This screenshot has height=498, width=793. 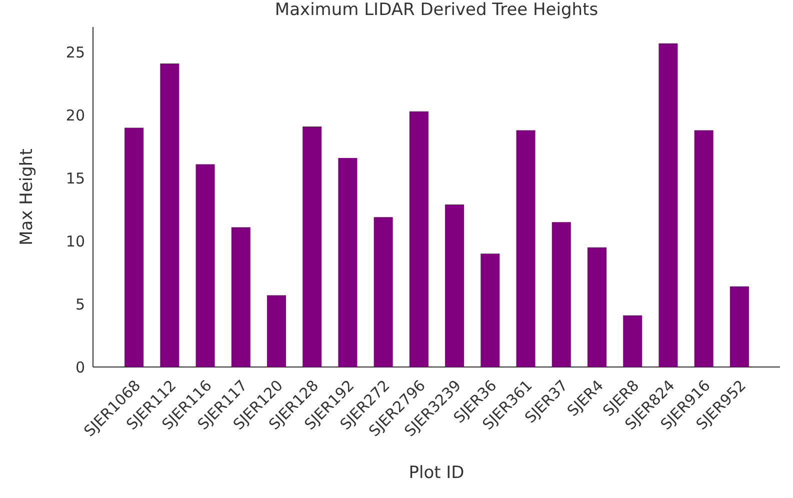 I want to click on y-tick-label: 10, so click(x=75, y=241).